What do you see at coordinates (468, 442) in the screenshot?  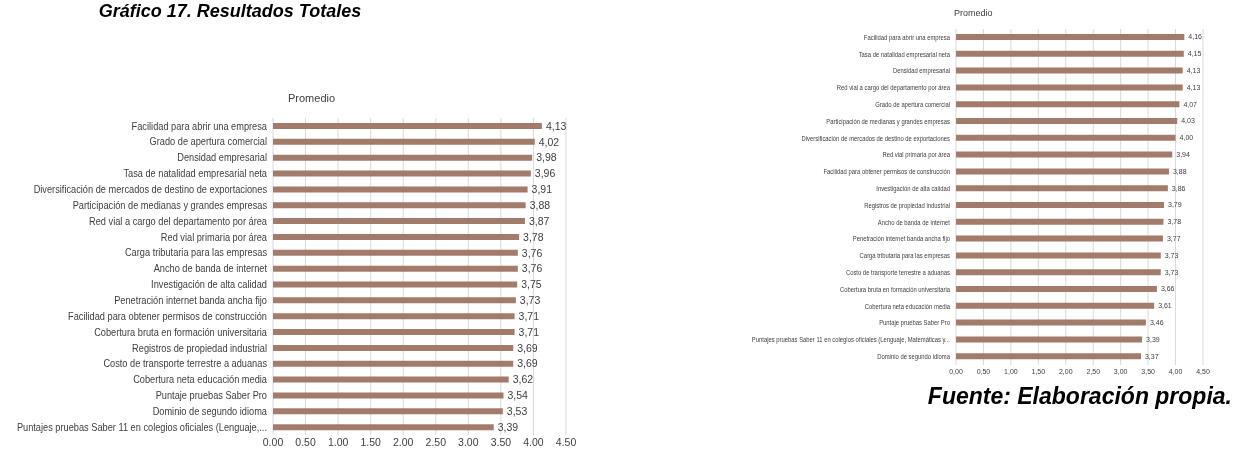 I see `x-tick-label: 3.00` at bounding box center [468, 442].